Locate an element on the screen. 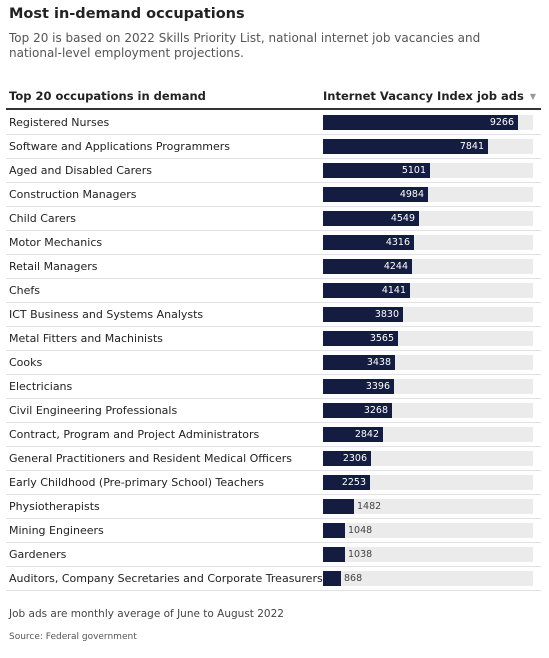  occupation-label: Civil Engineering Professionals is located at coordinates (93, 410).